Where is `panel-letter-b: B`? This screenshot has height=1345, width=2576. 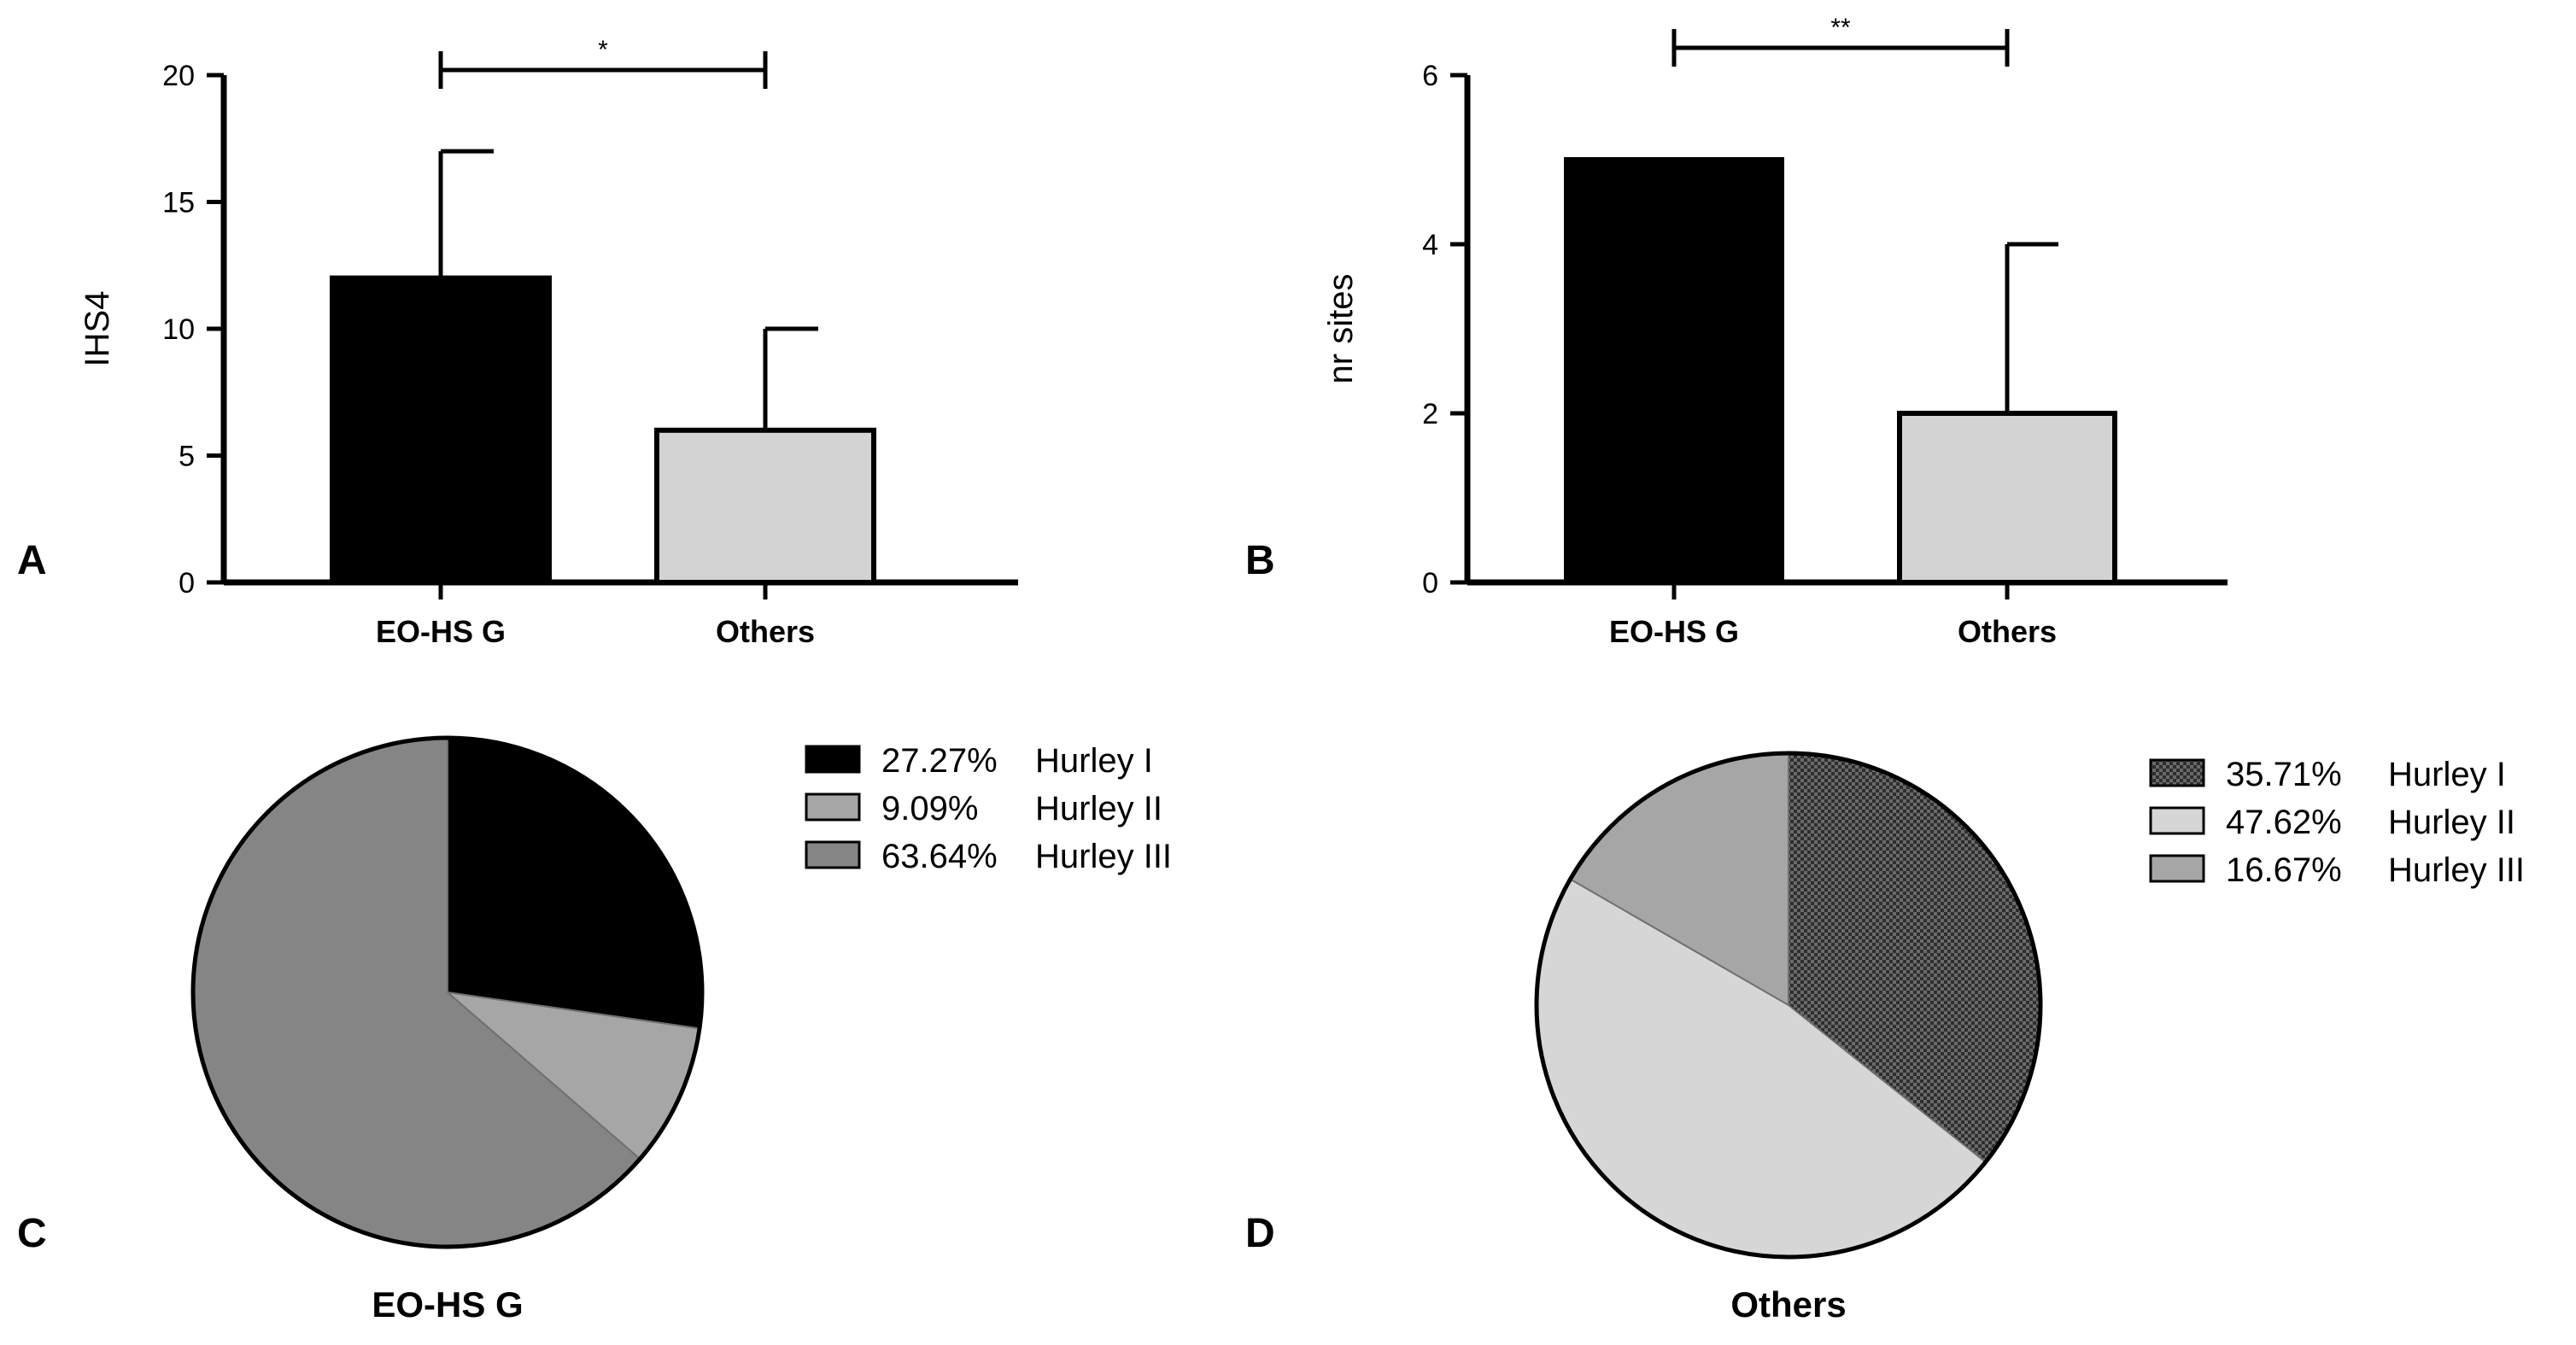
panel-letter-b: B is located at coordinates (1260, 561).